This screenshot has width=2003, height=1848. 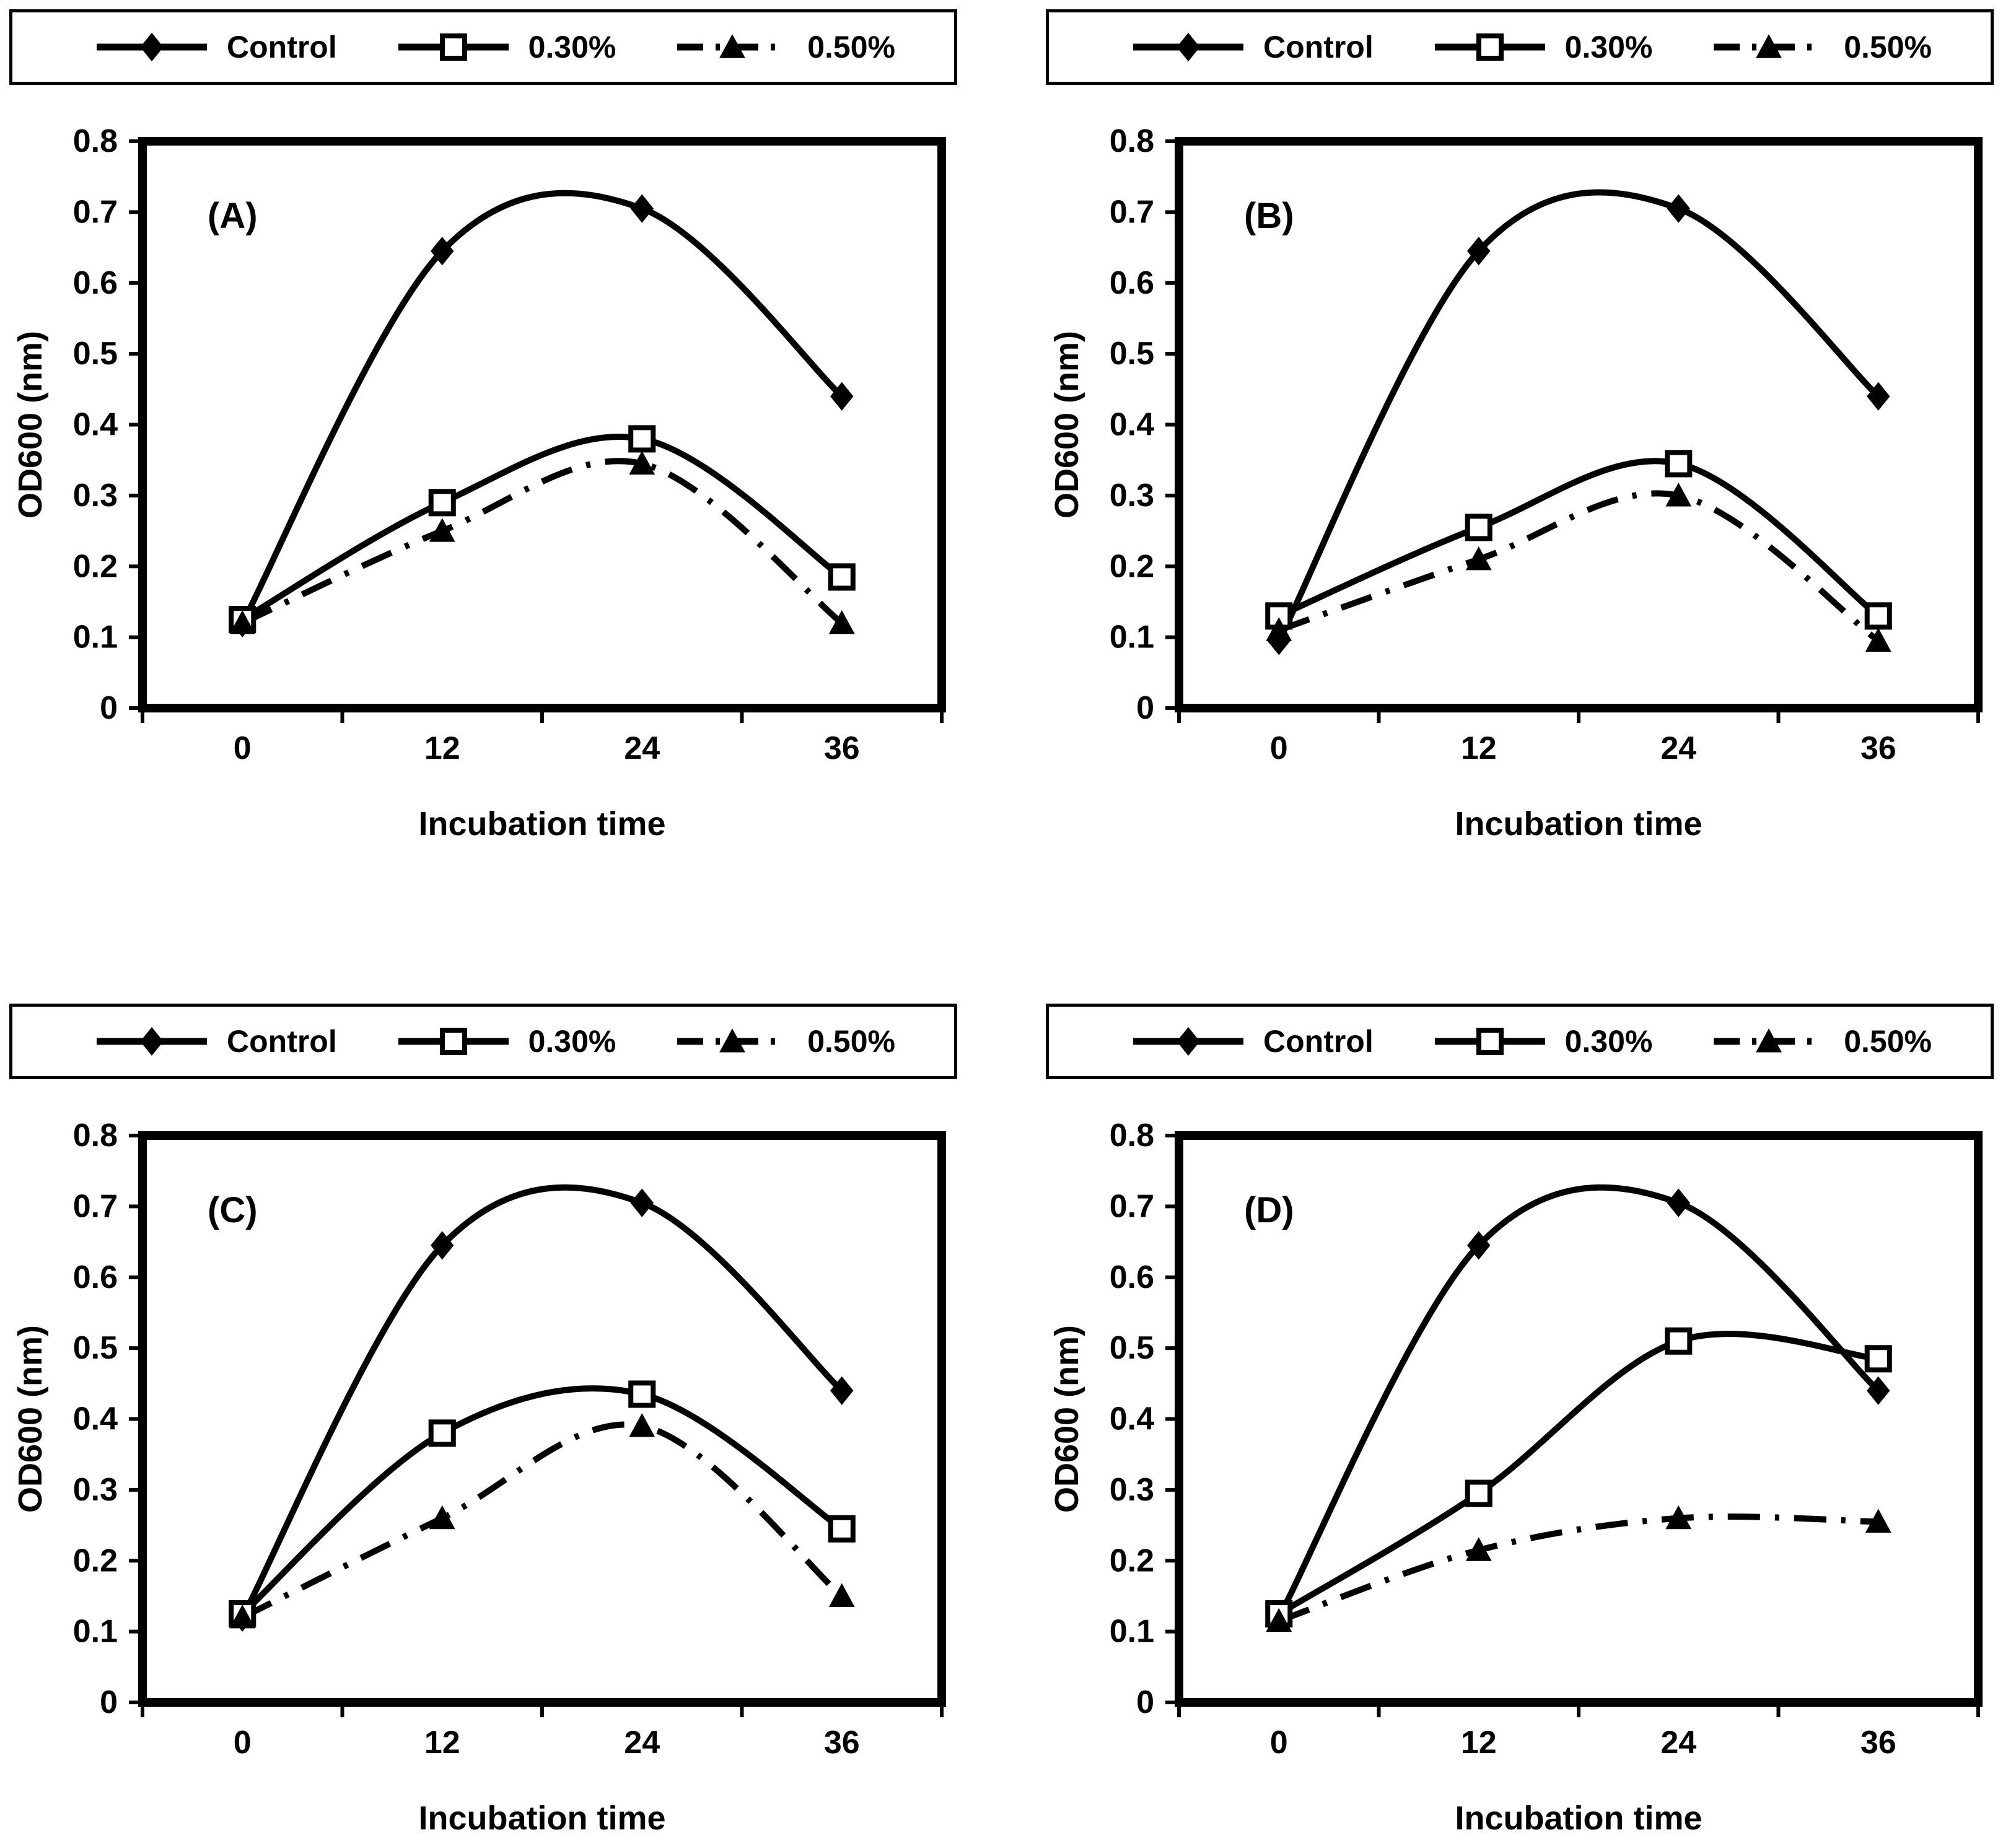 I want to click on y-tick-label: 0.2, so click(x=1132, y=566).